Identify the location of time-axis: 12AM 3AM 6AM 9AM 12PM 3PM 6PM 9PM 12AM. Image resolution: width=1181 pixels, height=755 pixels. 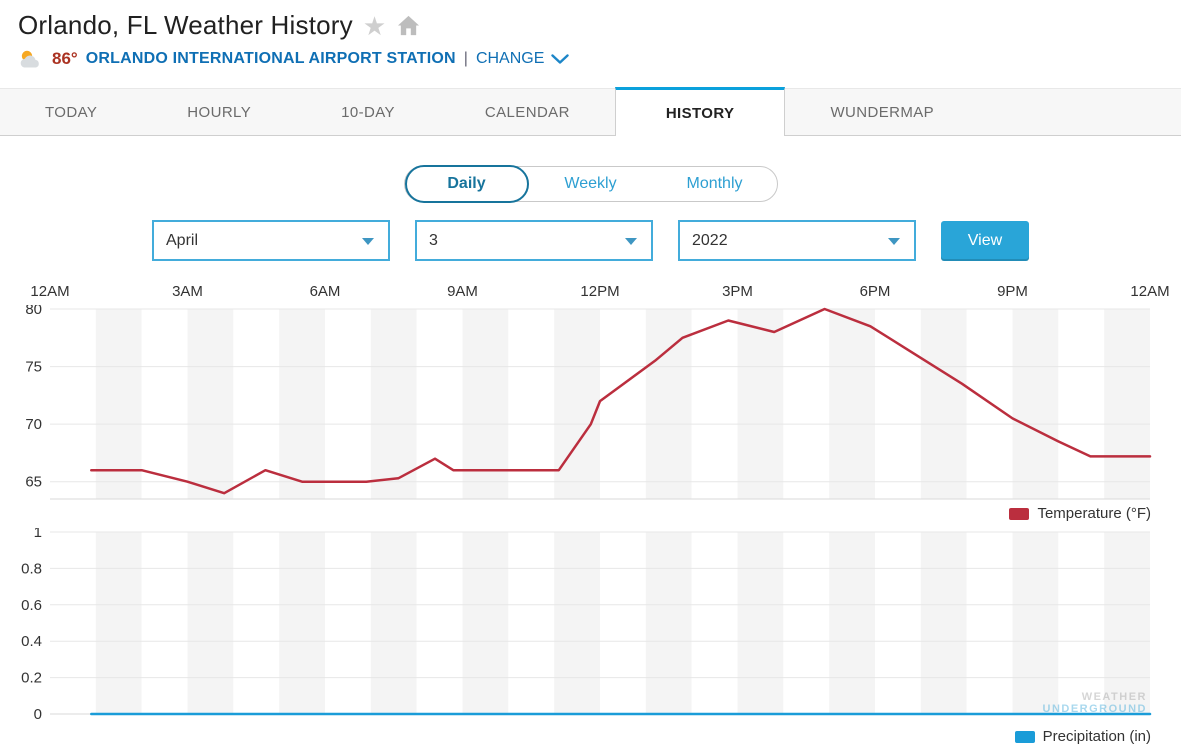
(590, 293).